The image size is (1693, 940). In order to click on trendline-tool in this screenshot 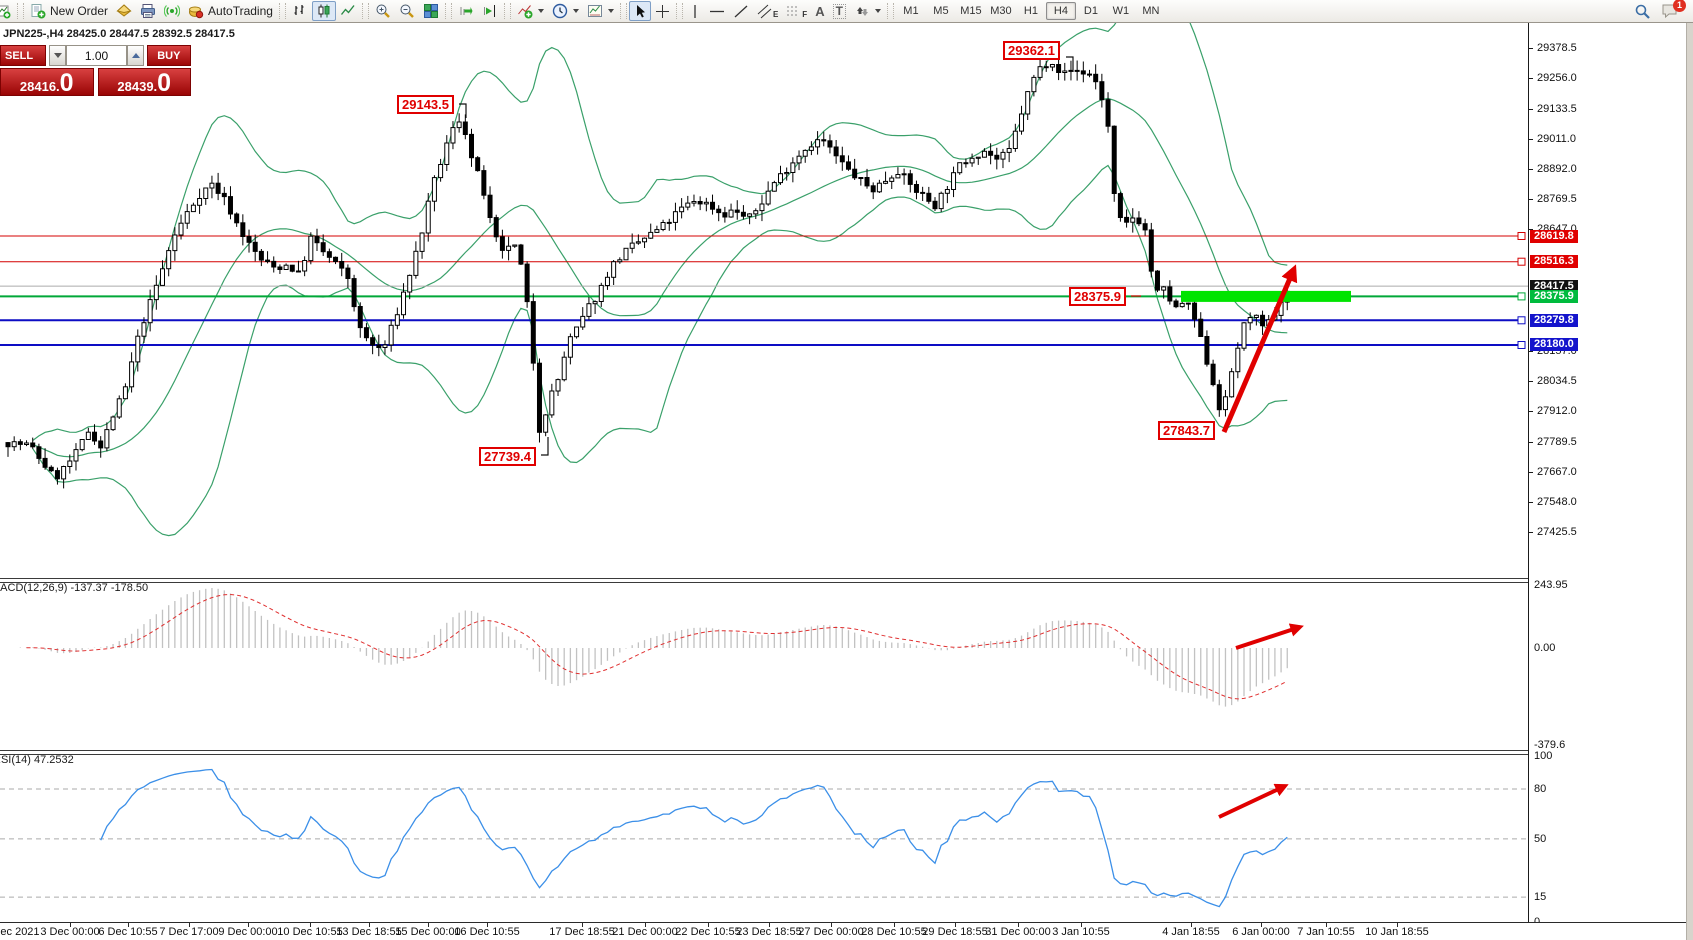, I will do `click(741, 11)`.